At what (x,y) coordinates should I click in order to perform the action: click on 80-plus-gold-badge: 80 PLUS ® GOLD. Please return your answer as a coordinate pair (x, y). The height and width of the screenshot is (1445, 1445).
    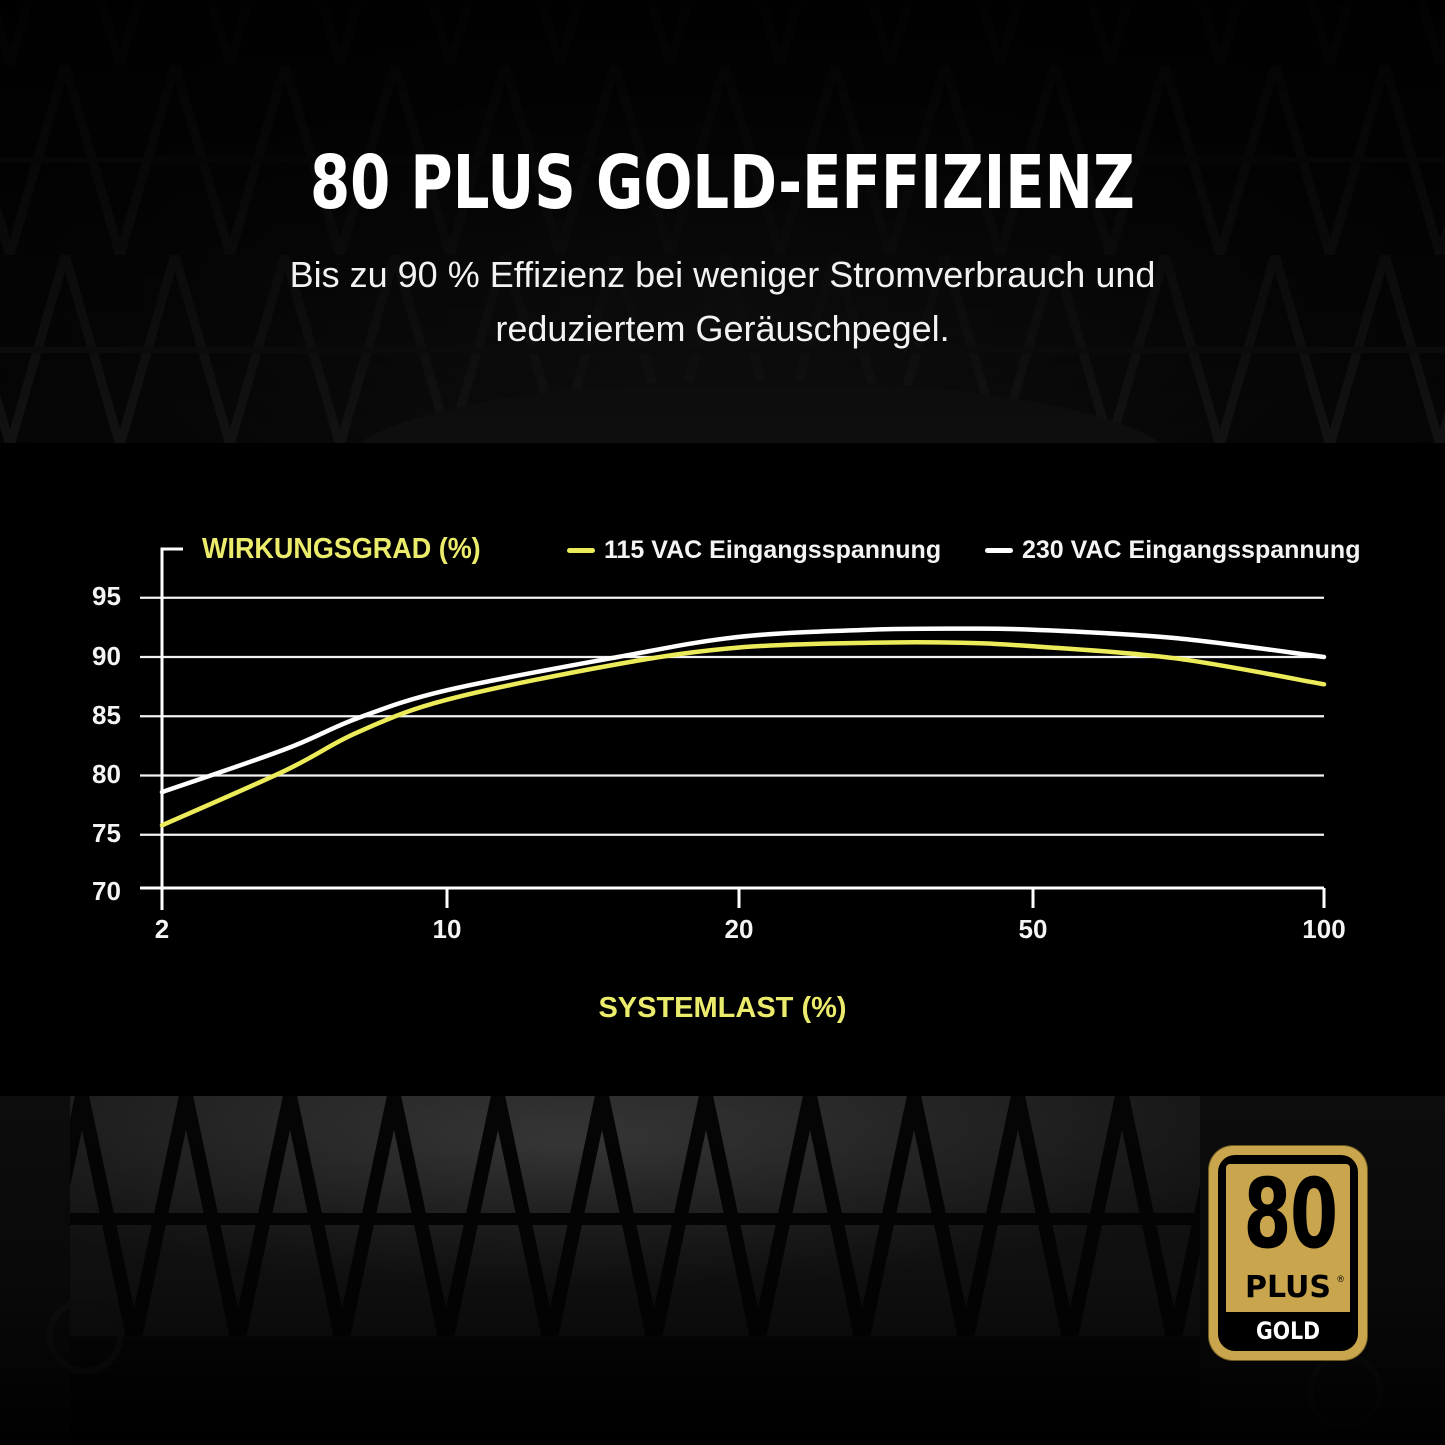
    Looking at the image, I should click on (1288, 1253).